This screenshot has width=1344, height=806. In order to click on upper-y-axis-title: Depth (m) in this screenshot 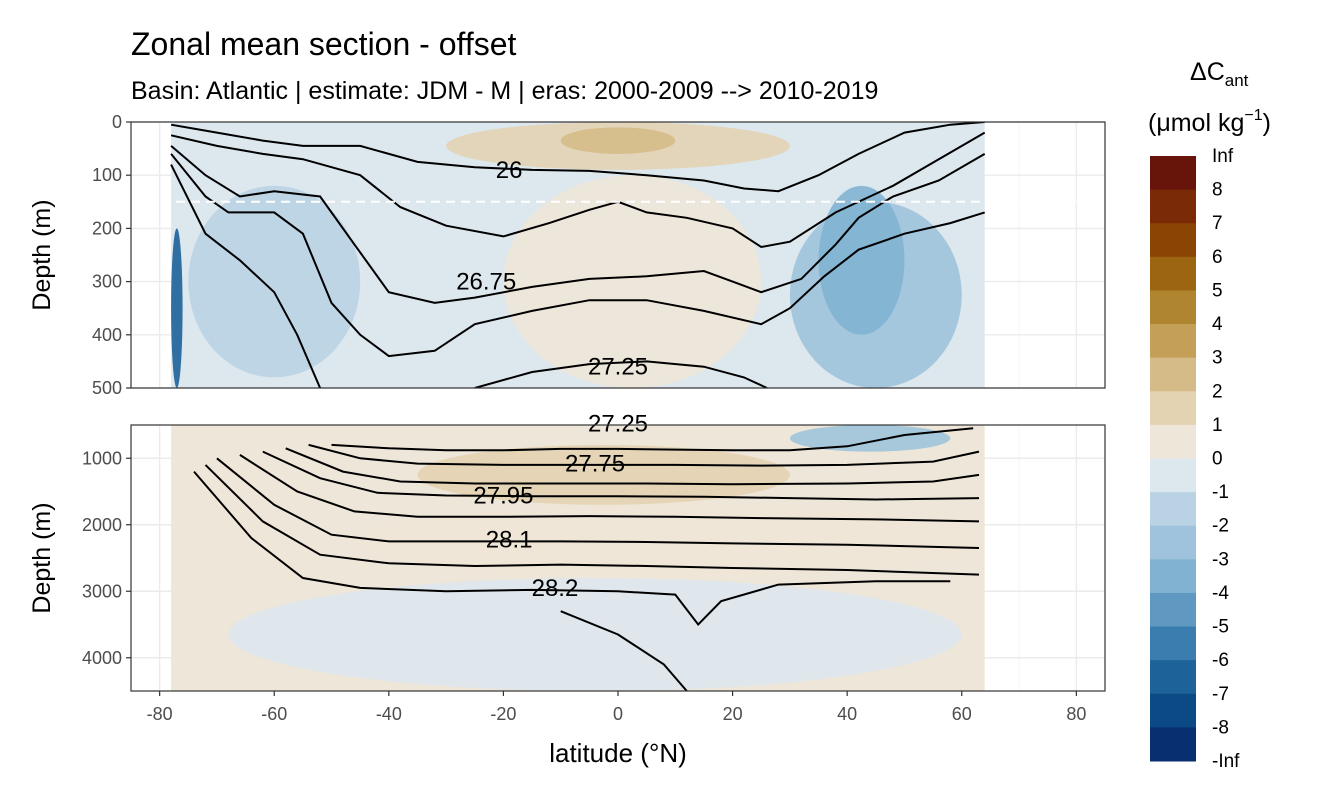, I will do `click(42, 254)`.